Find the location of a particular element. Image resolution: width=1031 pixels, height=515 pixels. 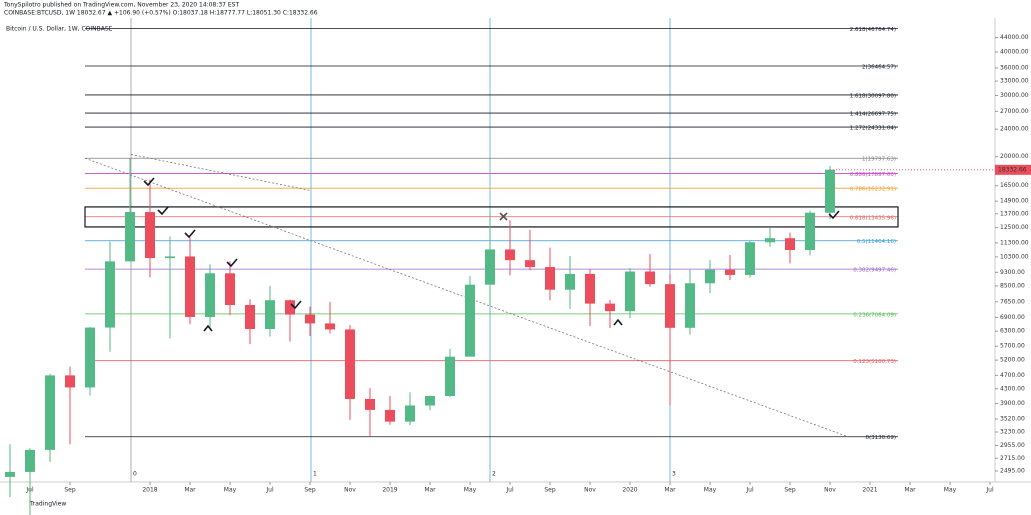

fib-label: 2.618(46764.74) is located at coordinates (873, 30).